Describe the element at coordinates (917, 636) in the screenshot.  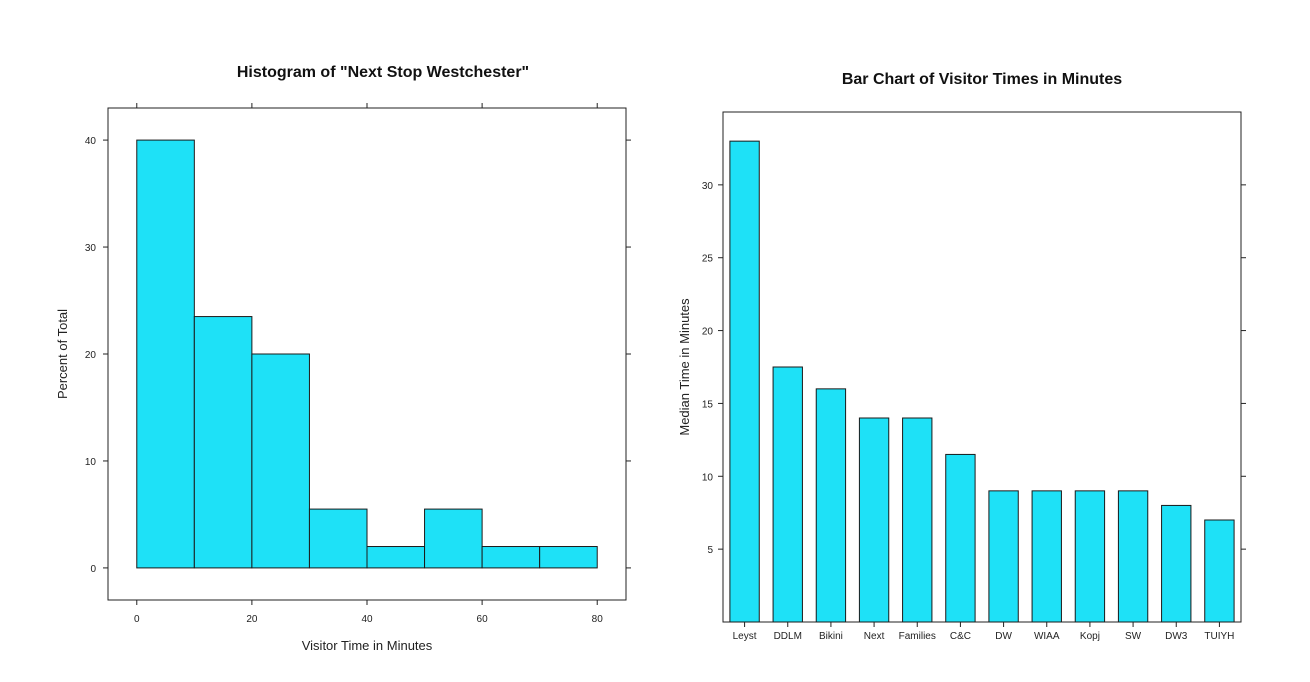
I see `bar-chart-category-label: Families` at that location.